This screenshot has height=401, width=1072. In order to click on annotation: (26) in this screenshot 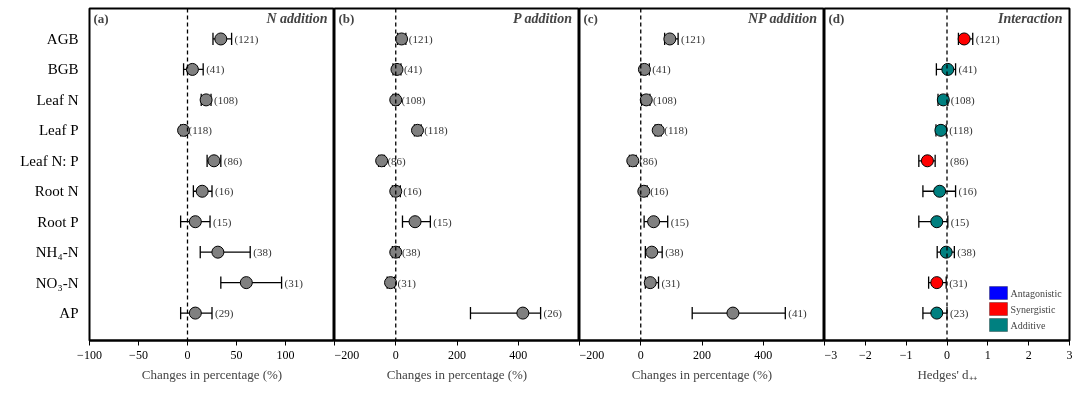, I will do `click(553, 314)`.